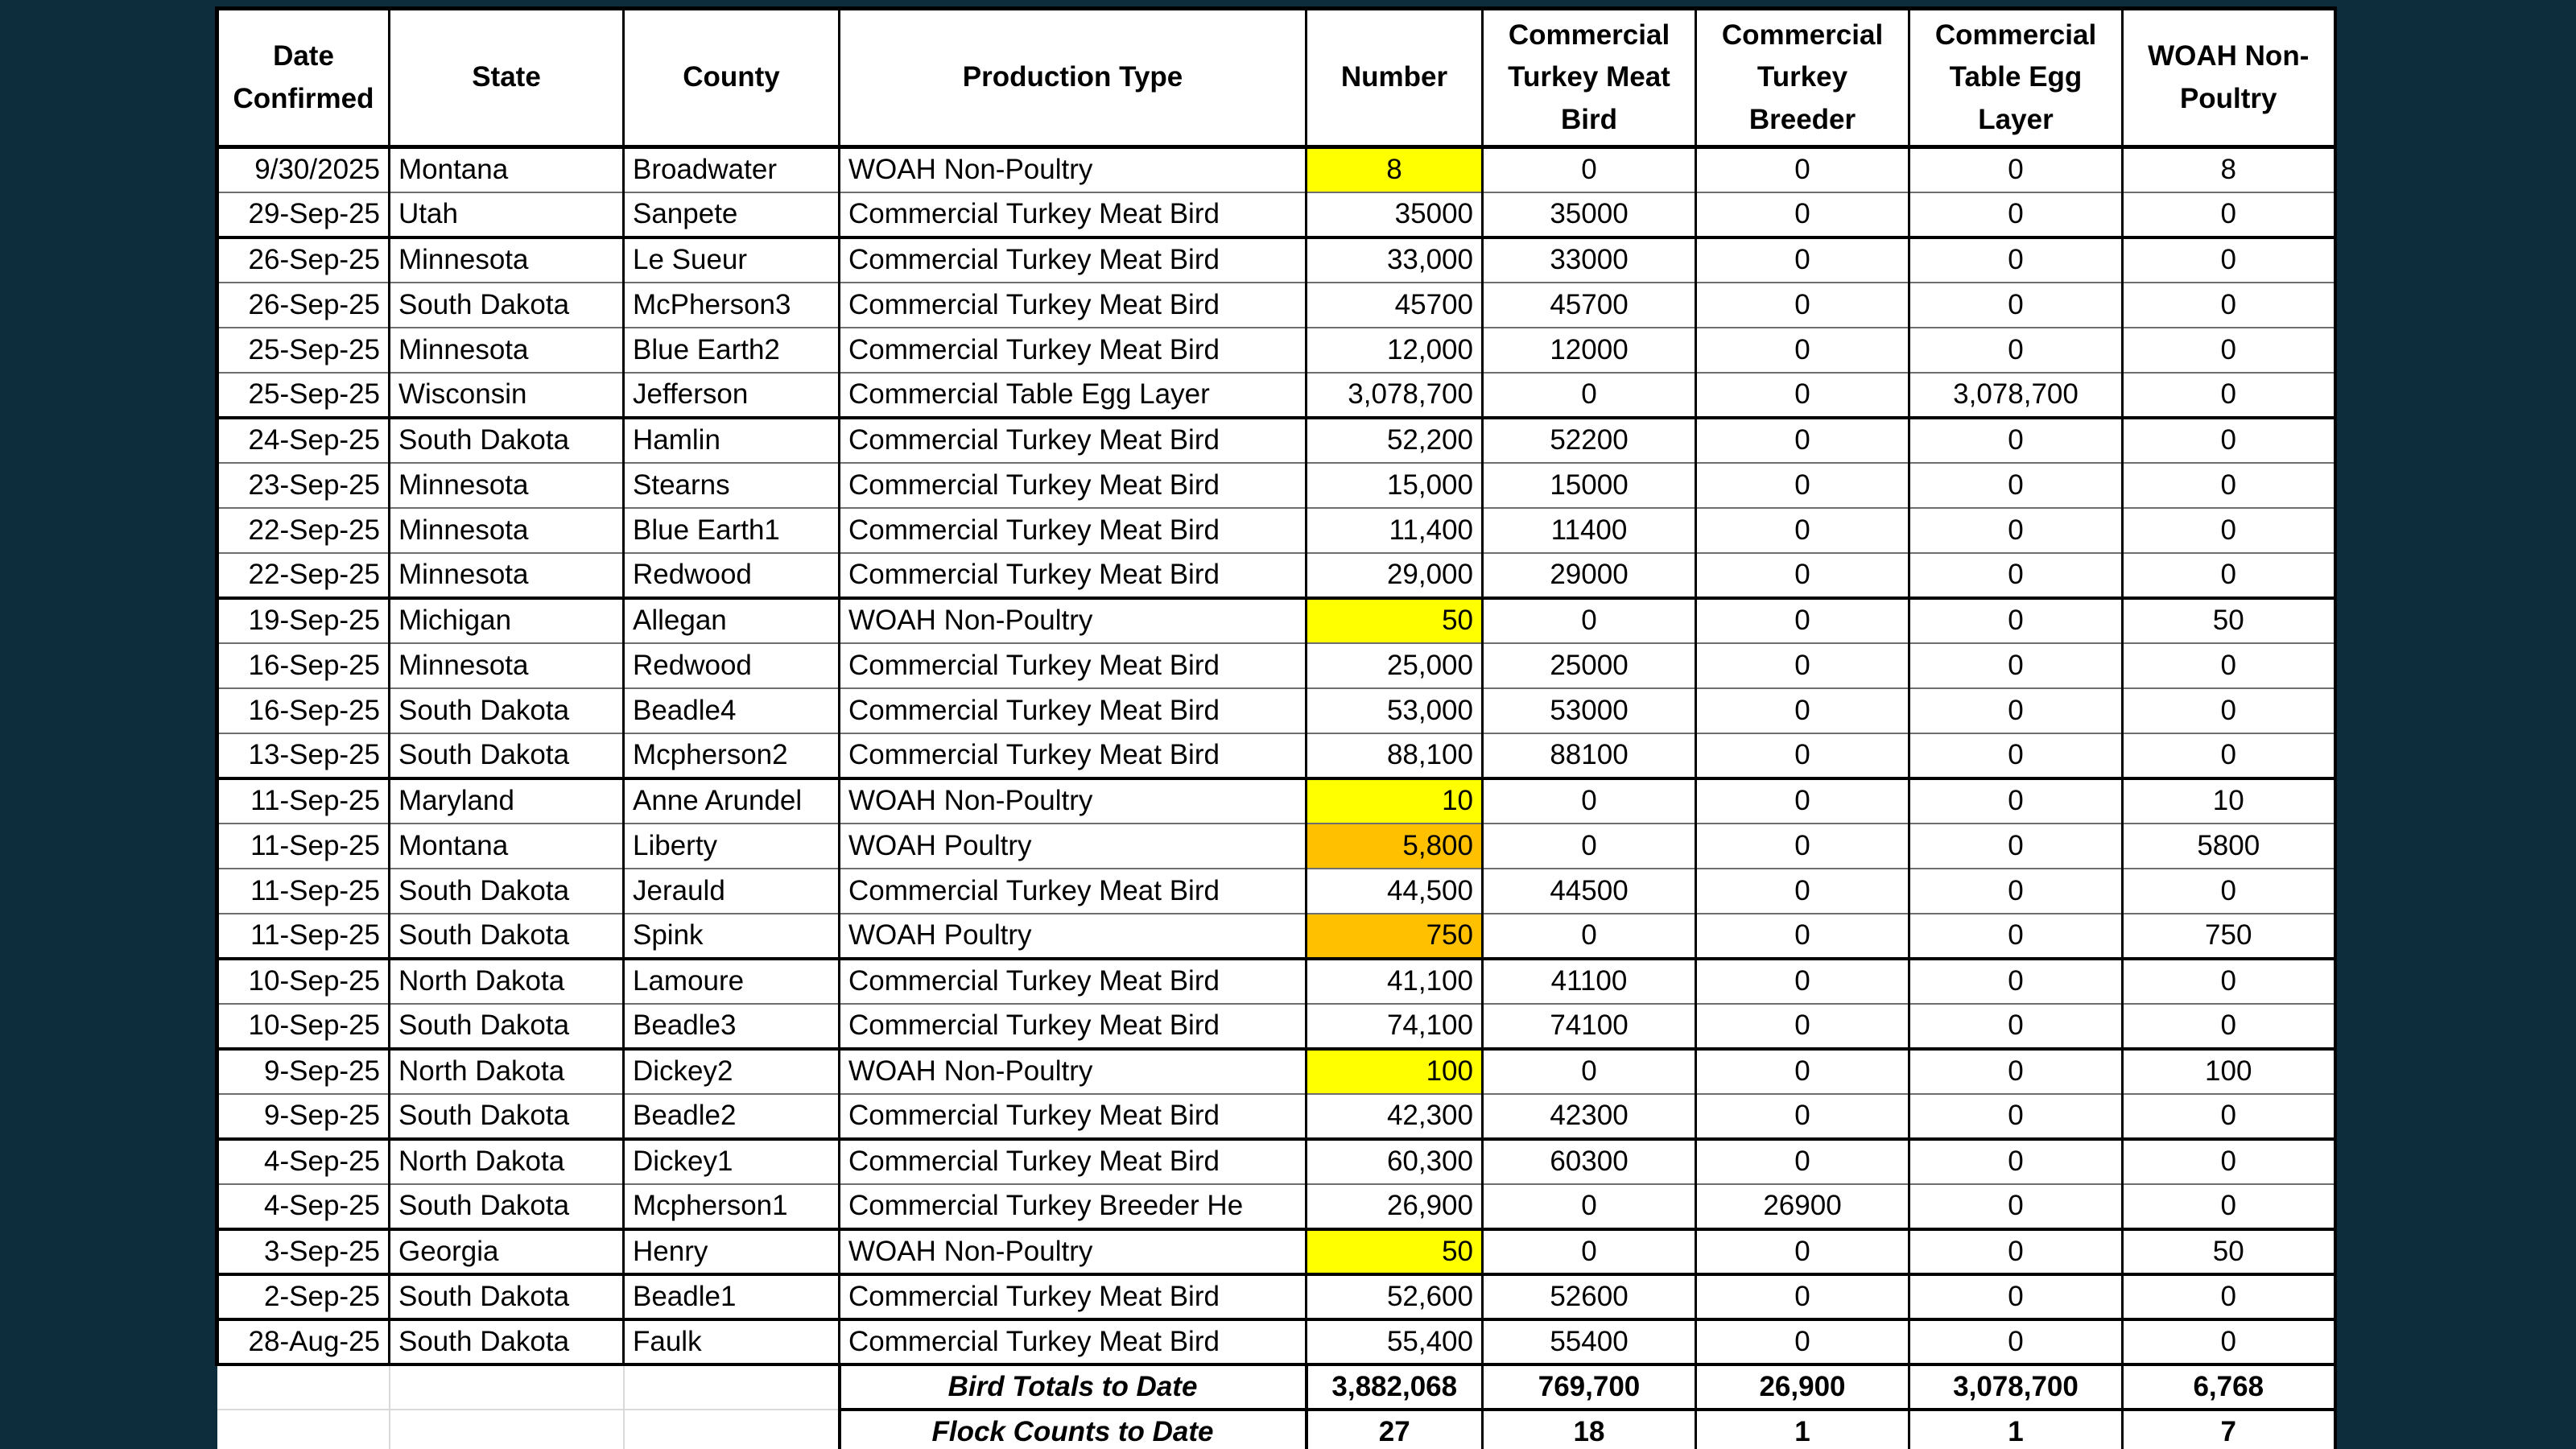  Describe the element at coordinates (1589, 1428) in the screenshot. I see `totals-ctmb: 18` at that location.